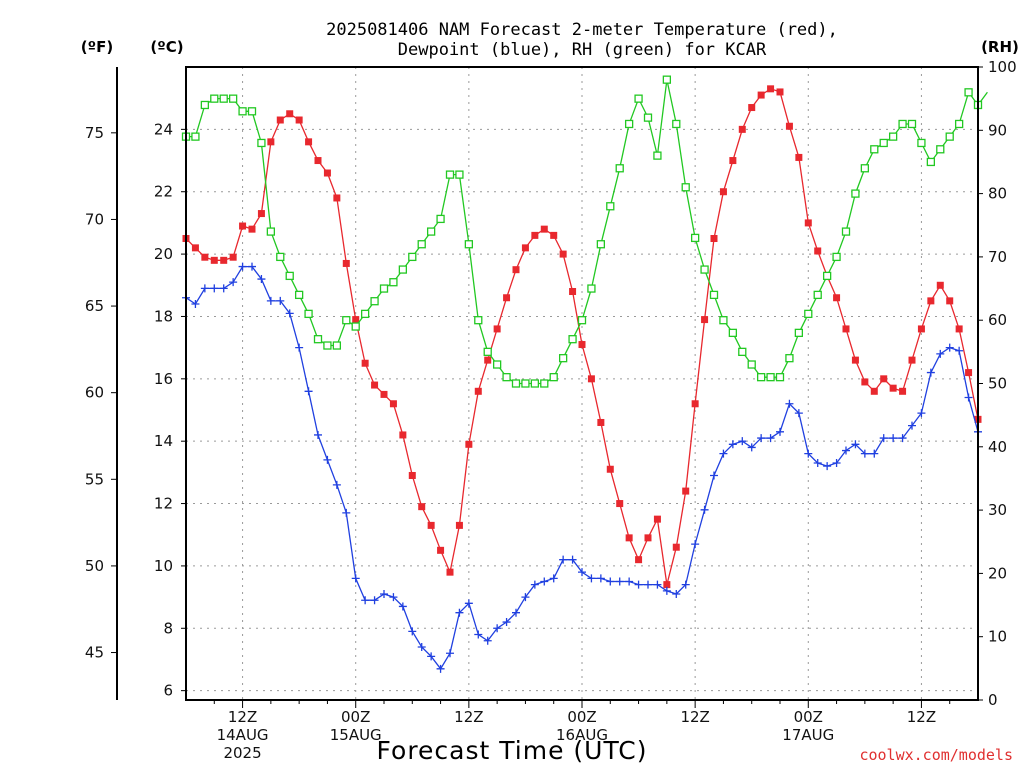  Describe the element at coordinates (355, 717) in the screenshot. I see `x-tick-label-1-0: 00Z` at that location.